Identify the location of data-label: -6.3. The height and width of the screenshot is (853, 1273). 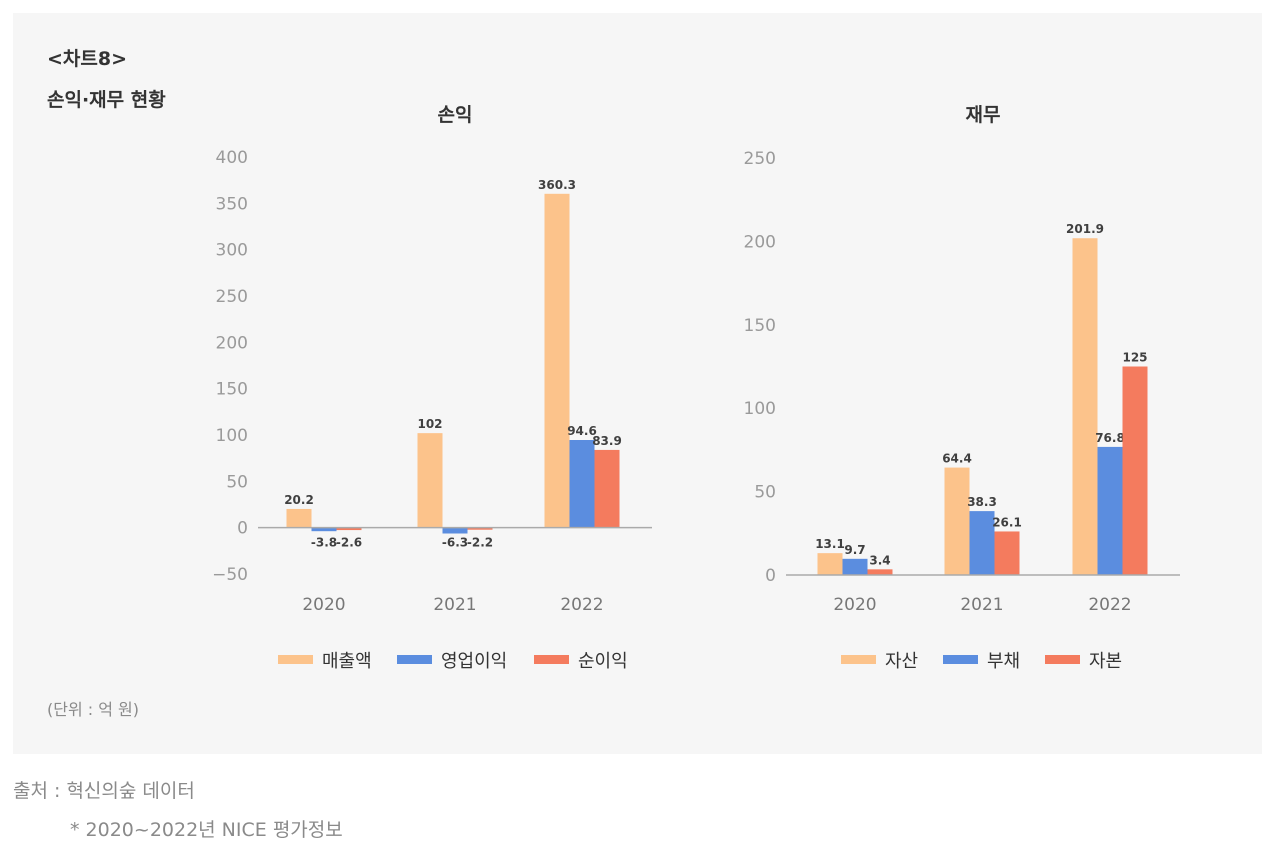
(455, 543).